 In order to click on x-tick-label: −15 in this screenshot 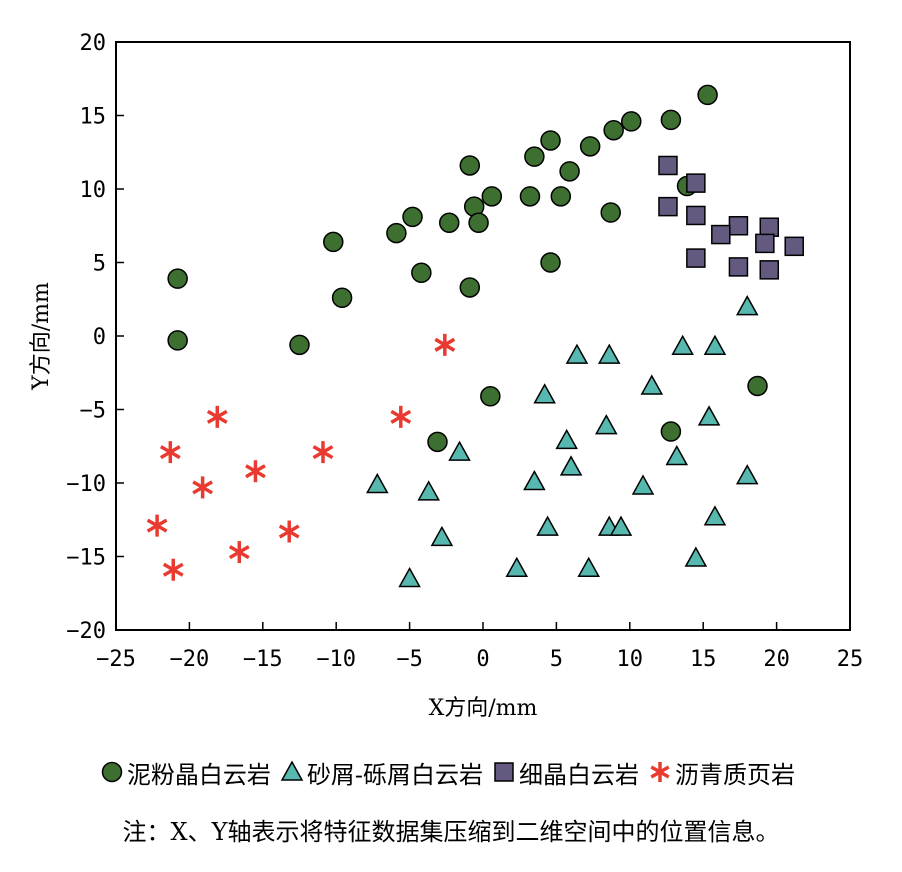, I will do `click(263, 659)`.